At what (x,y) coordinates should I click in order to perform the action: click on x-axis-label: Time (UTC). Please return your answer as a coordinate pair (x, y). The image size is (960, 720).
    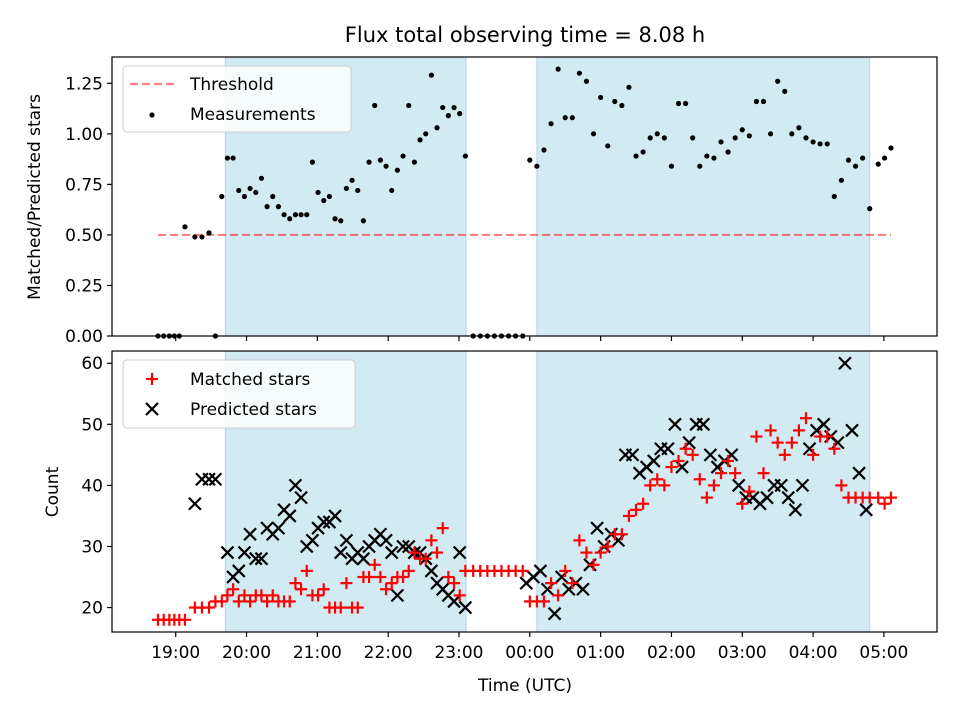
    Looking at the image, I should click on (524, 686).